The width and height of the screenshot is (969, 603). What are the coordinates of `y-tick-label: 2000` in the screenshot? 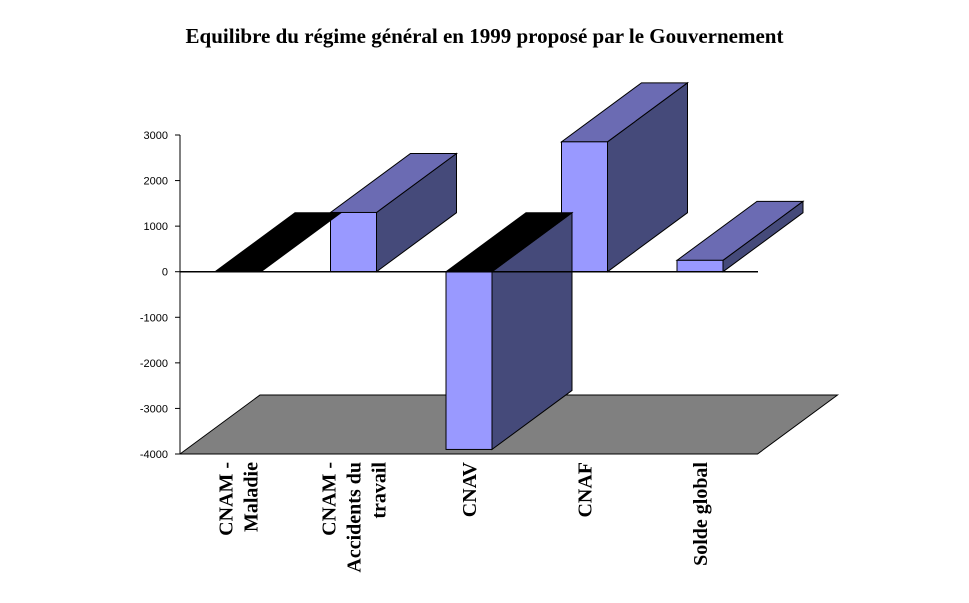 It's located at (156, 182).